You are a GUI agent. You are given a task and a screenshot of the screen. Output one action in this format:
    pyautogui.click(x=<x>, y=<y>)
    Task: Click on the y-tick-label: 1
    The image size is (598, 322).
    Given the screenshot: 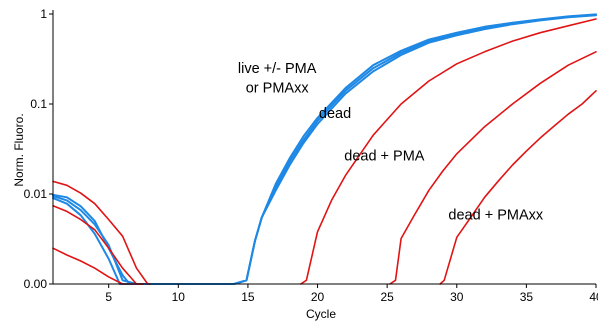 What is the action you would take?
    pyautogui.click(x=43, y=14)
    